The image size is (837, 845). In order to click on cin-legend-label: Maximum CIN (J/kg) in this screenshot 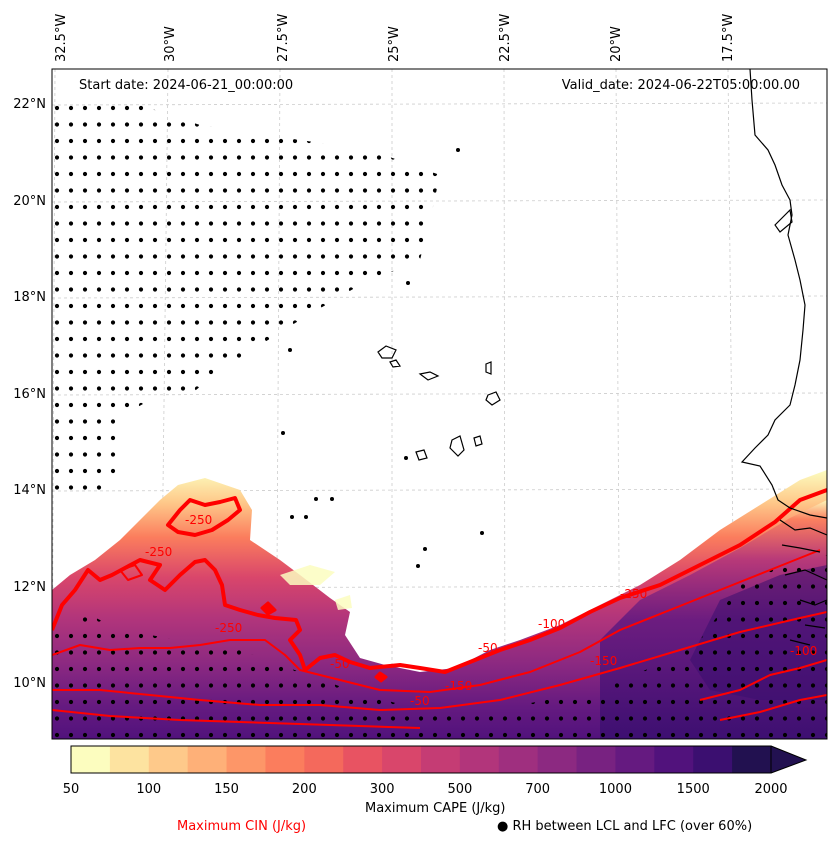, I will do `click(242, 826)`.